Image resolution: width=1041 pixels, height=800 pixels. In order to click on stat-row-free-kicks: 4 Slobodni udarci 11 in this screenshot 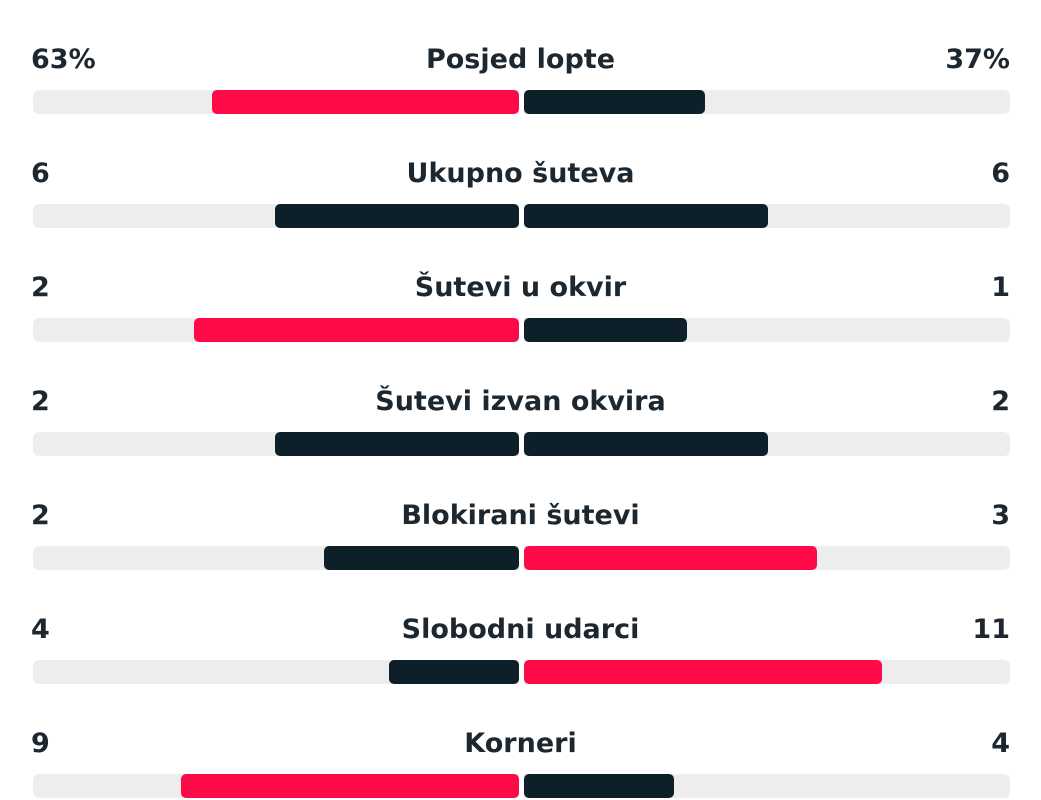, I will do `click(520, 638)`.